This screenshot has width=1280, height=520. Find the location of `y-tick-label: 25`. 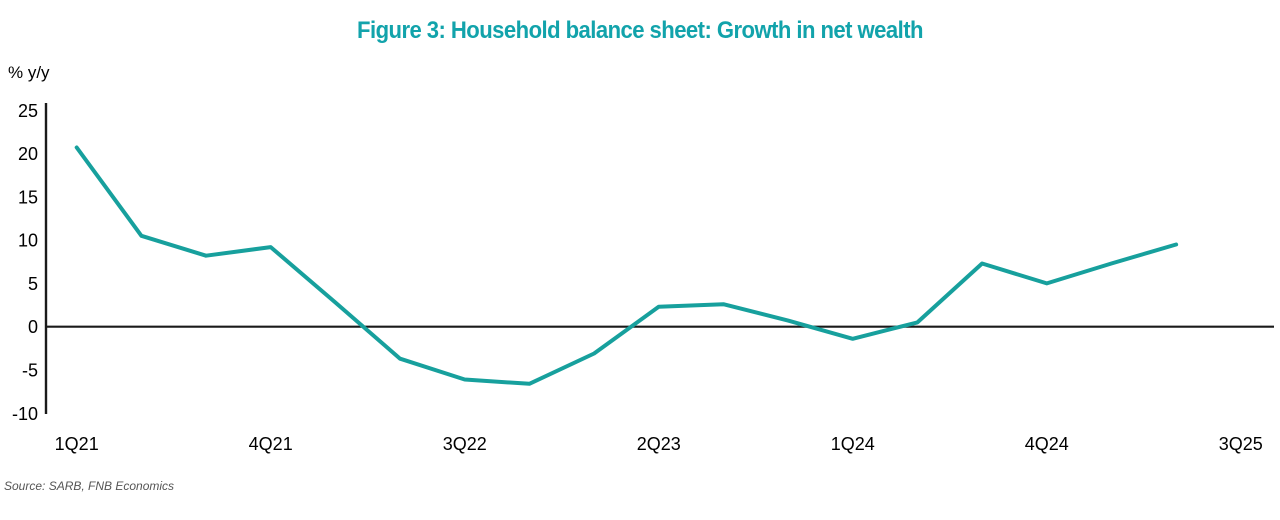

y-tick-label: 25 is located at coordinates (28, 111).